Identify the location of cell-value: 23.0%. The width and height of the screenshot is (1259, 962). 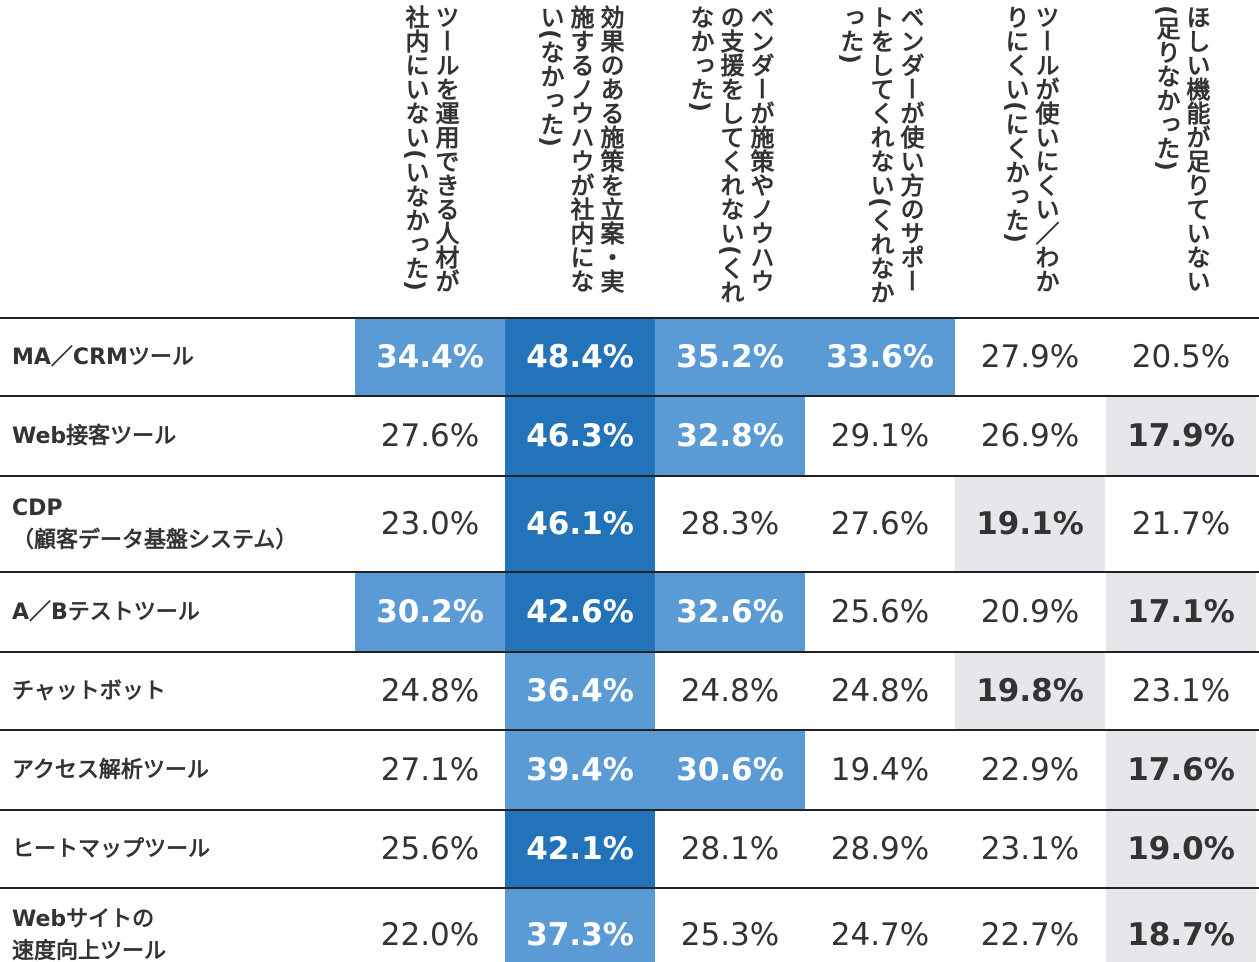
(430, 524).